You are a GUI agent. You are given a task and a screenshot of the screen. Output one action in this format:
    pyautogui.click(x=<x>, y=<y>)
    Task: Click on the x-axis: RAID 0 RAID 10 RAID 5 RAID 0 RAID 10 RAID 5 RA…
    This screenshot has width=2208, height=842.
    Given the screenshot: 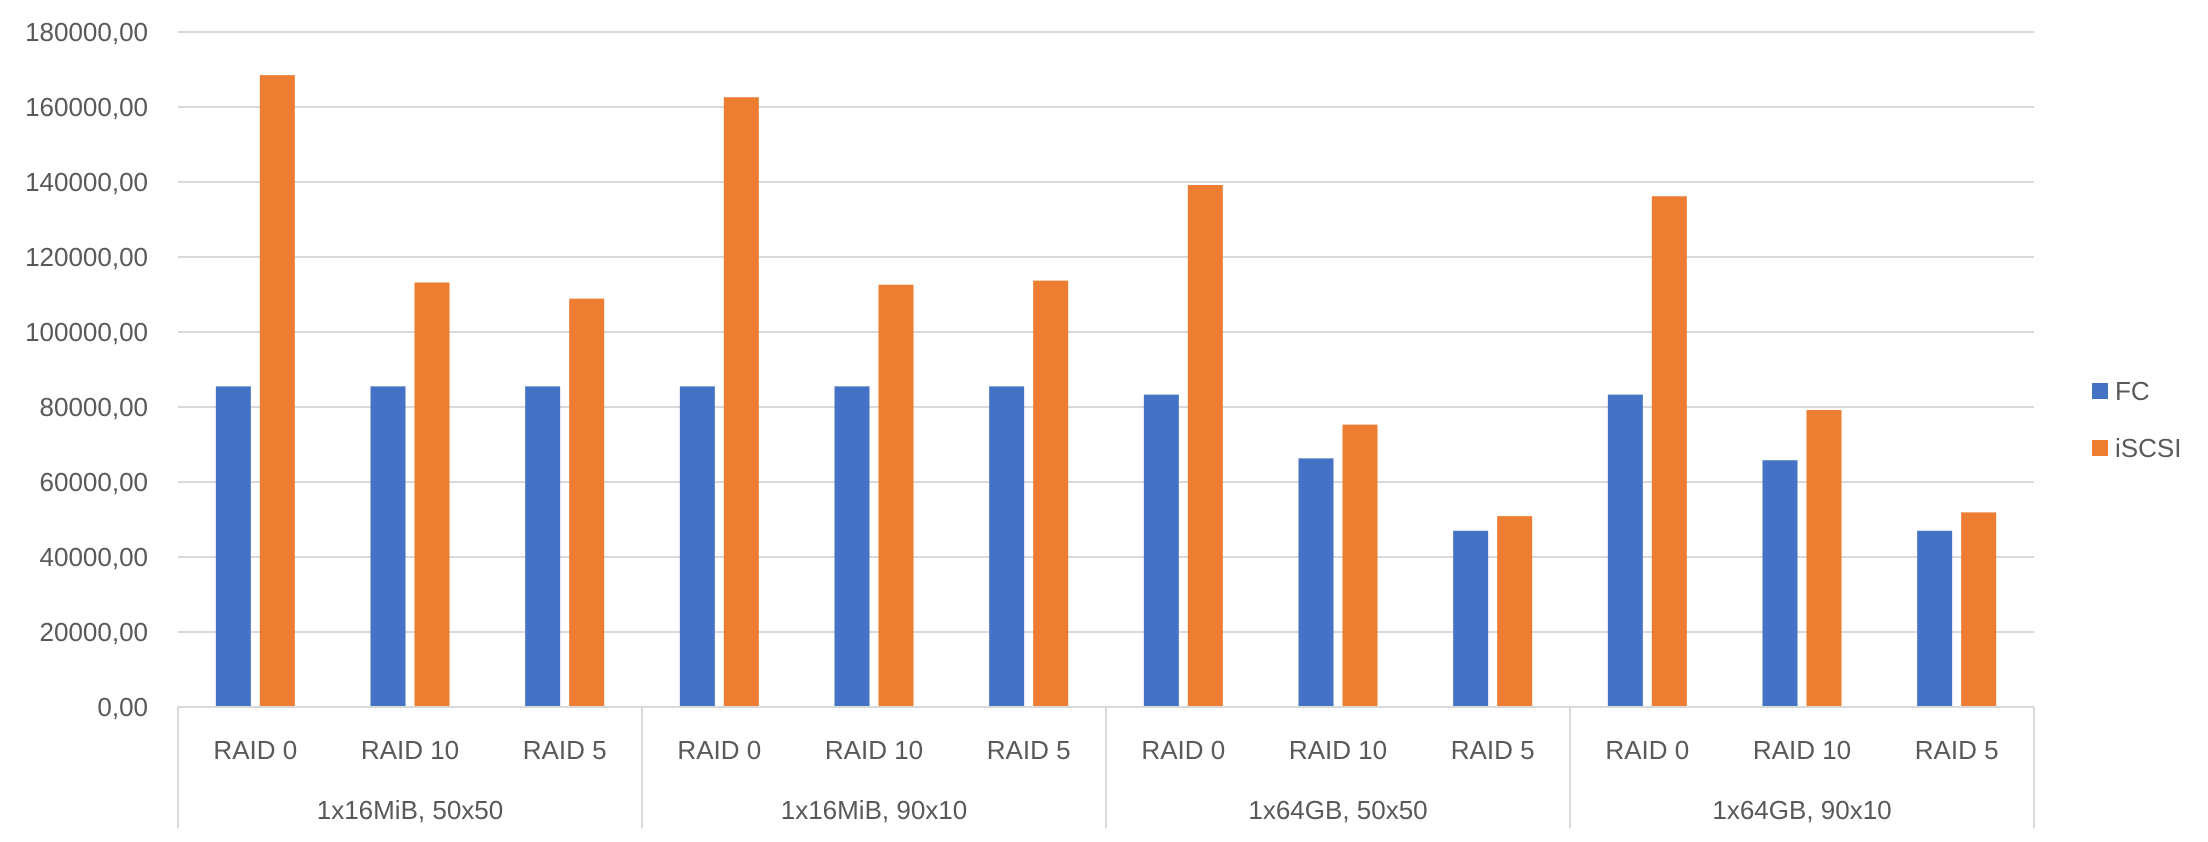 What is the action you would take?
    pyautogui.click(x=1106, y=767)
    